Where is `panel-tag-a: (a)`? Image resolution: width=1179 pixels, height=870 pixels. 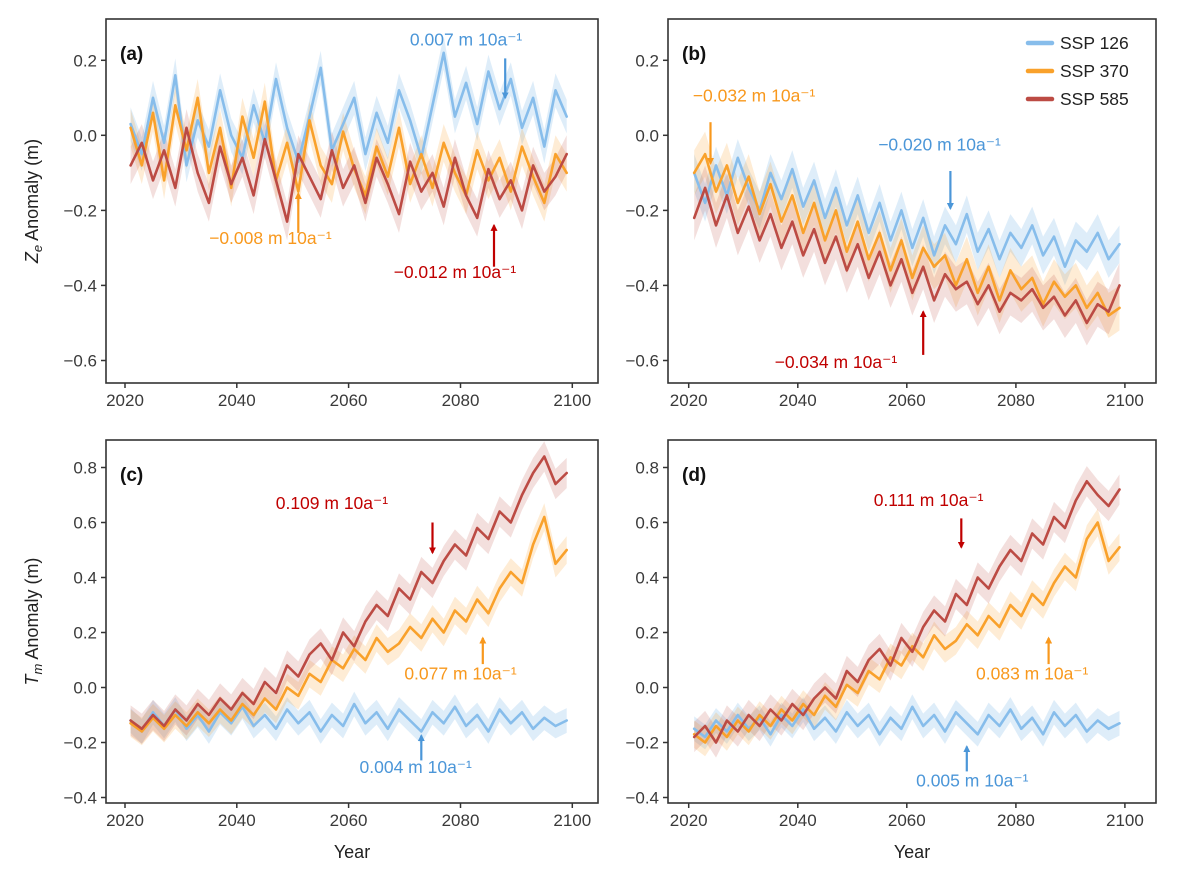
panel-tag-a: (a) is located at coordinates (131, 54).